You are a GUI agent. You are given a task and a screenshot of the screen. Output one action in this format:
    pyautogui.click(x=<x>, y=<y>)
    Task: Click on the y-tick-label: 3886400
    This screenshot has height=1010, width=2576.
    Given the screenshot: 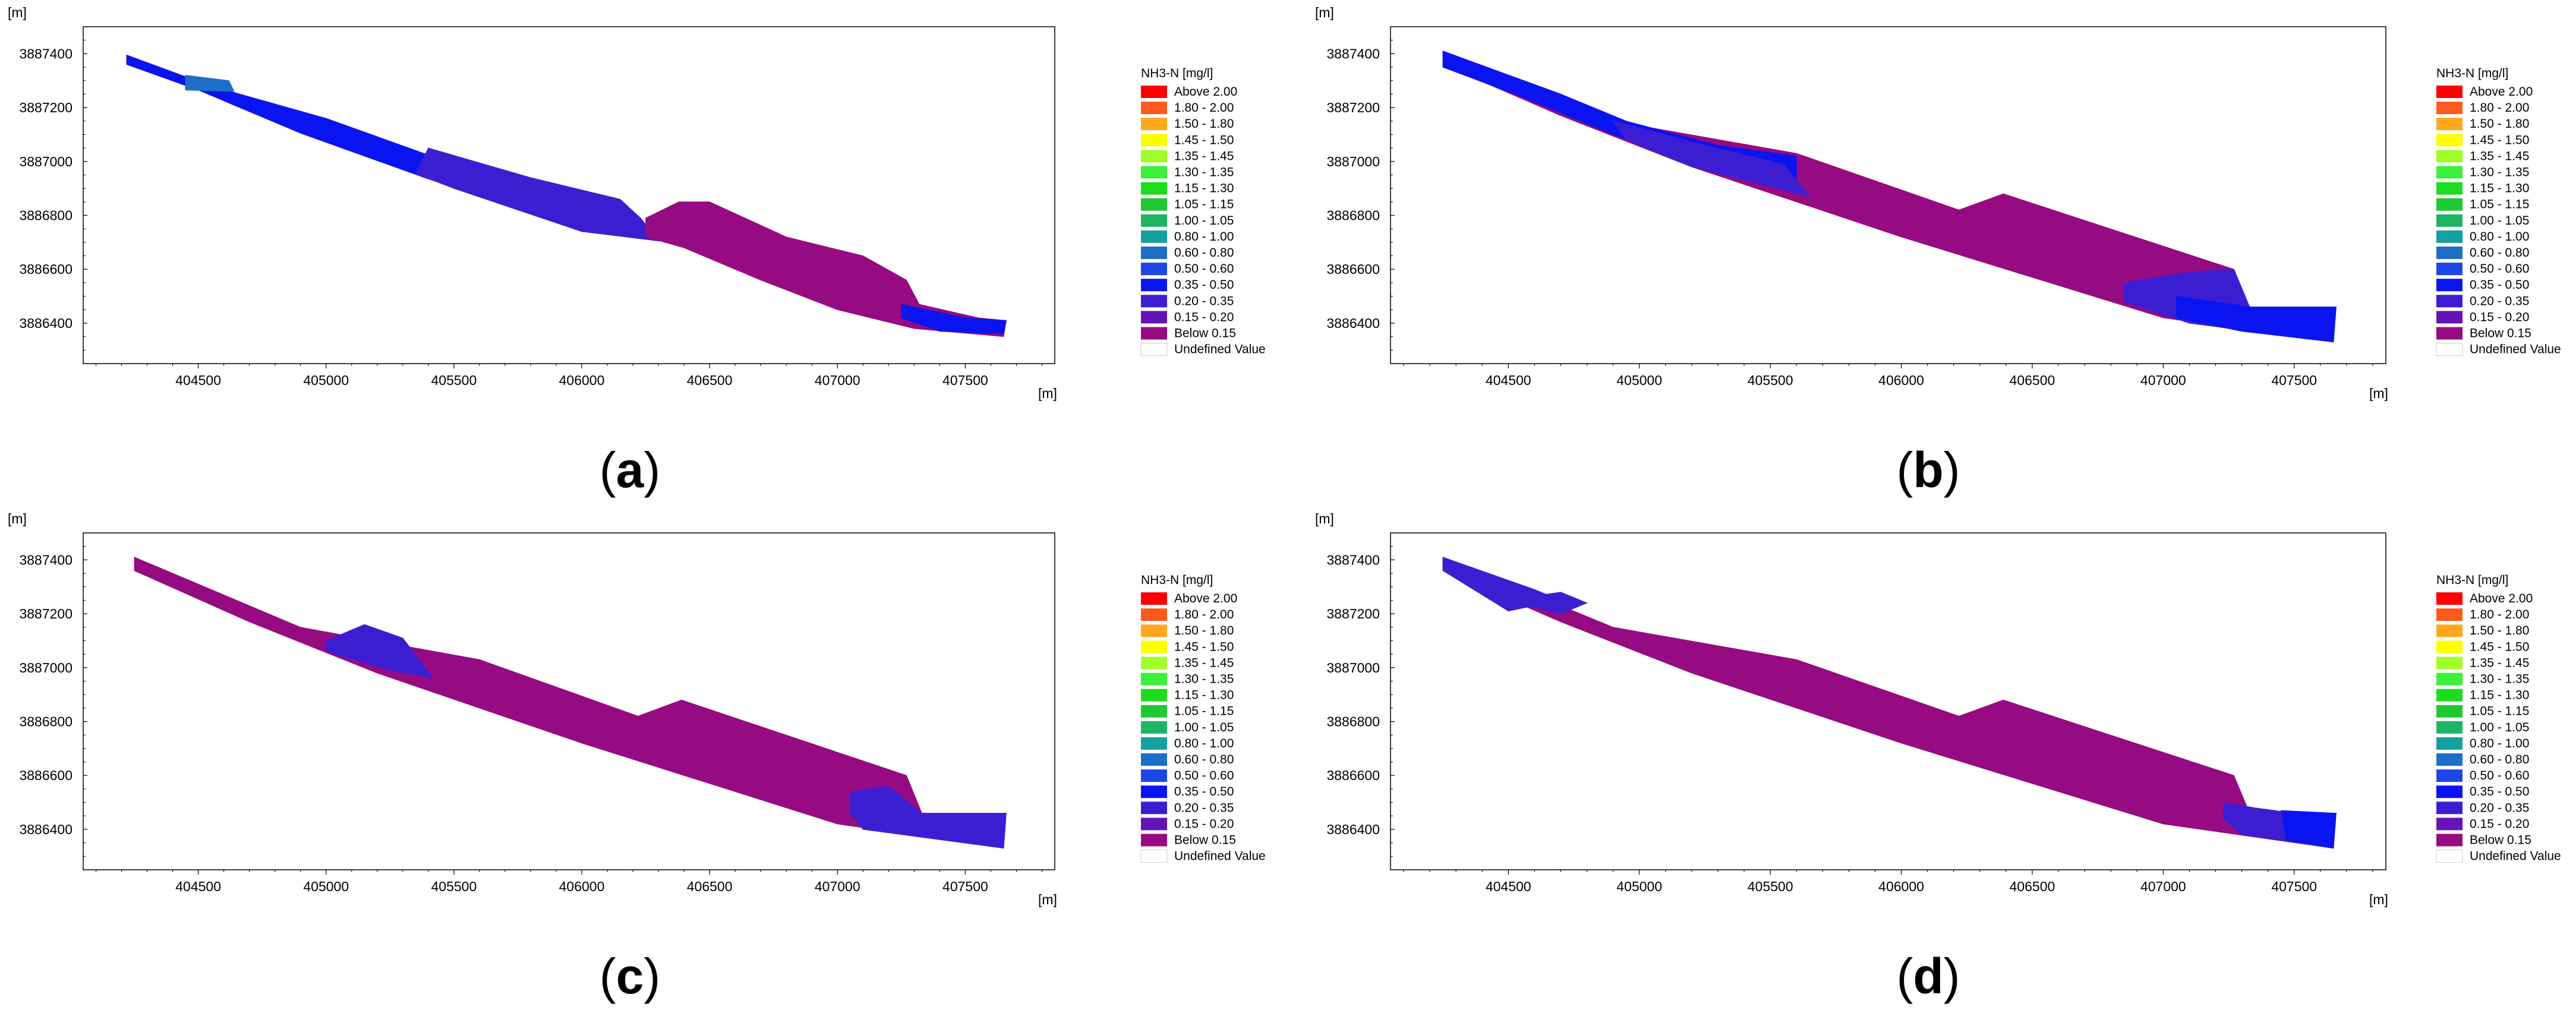 What is the action you would take?
    pyautogui.click(x=1353, y=829)
    